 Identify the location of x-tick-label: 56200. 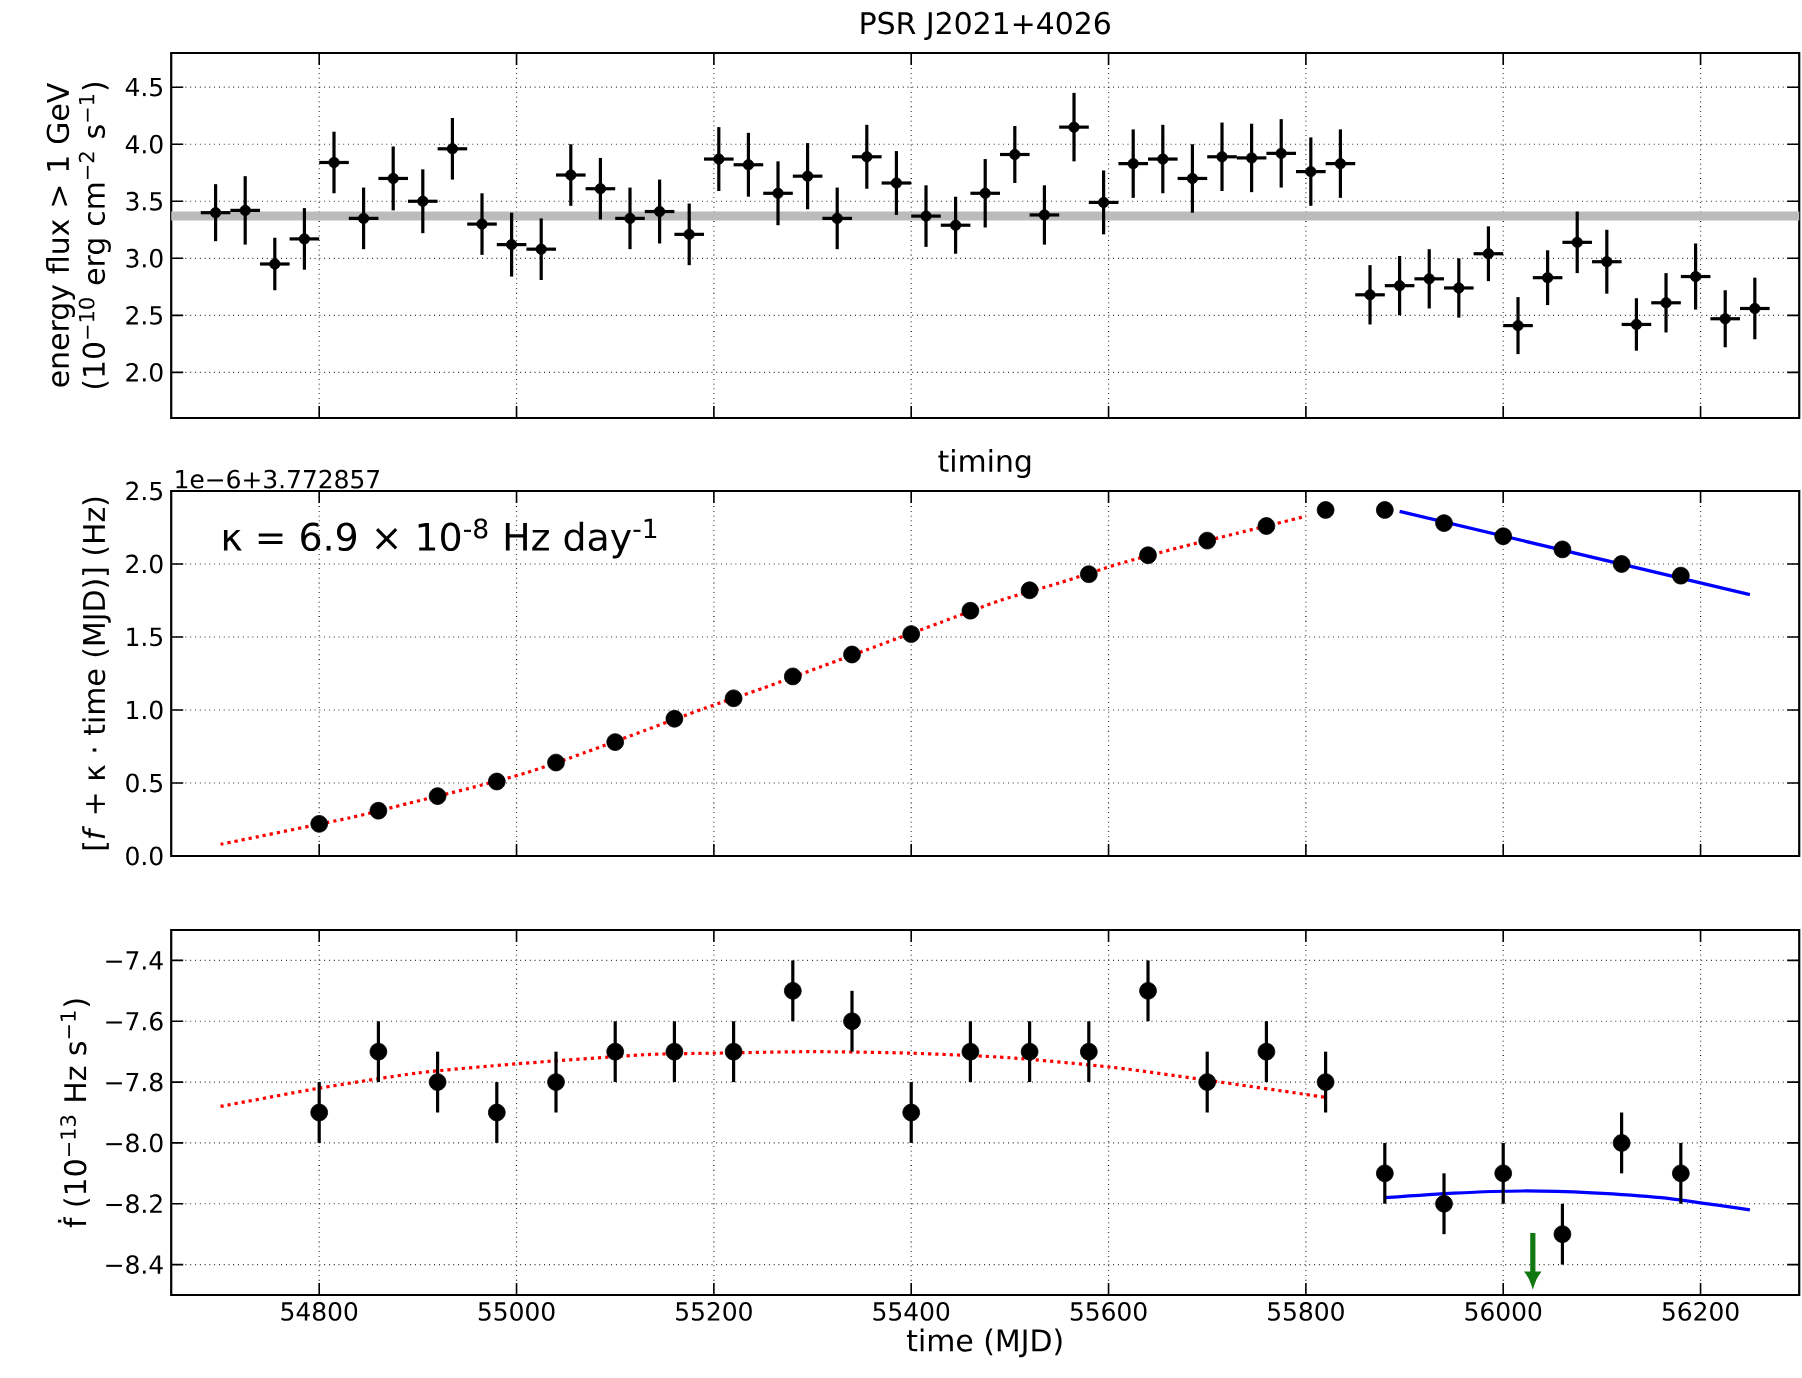
(1700, 1311).